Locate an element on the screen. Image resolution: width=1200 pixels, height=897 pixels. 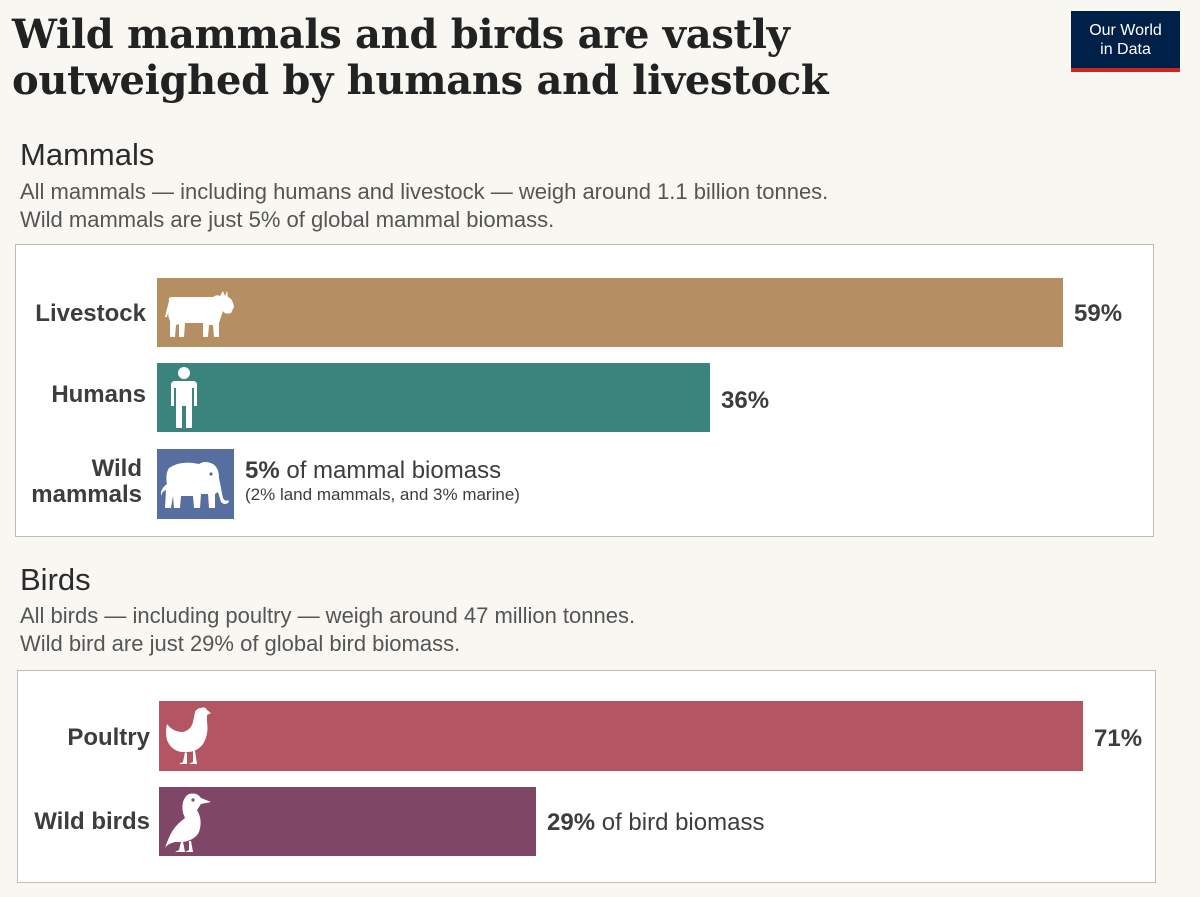
value-label-livestock: 59% is located at coordinates (1098, 313).